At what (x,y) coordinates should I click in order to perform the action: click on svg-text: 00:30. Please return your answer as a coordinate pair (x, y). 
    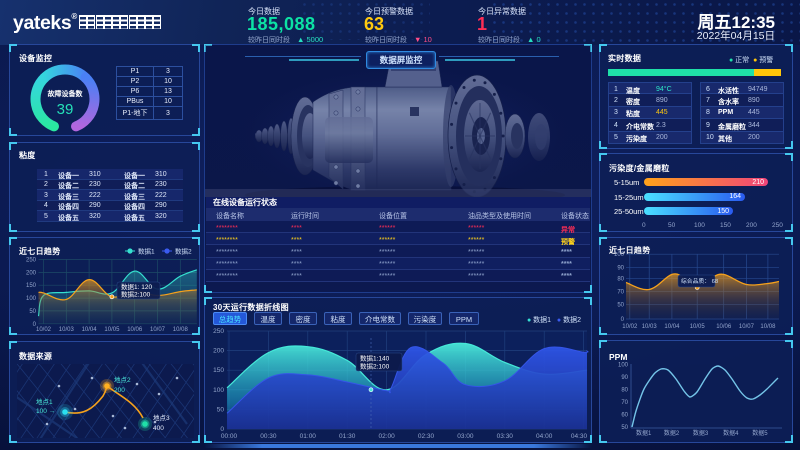
    Looking at the image, I should click on (268, 436).